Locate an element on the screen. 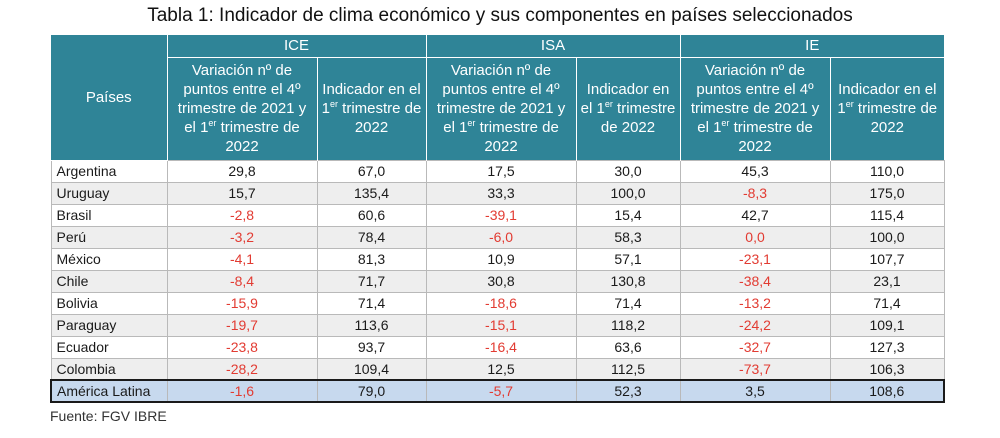 This screenshot has width=1000, height=438. value-cell: 45,3 is located at coordinates (755, 171).